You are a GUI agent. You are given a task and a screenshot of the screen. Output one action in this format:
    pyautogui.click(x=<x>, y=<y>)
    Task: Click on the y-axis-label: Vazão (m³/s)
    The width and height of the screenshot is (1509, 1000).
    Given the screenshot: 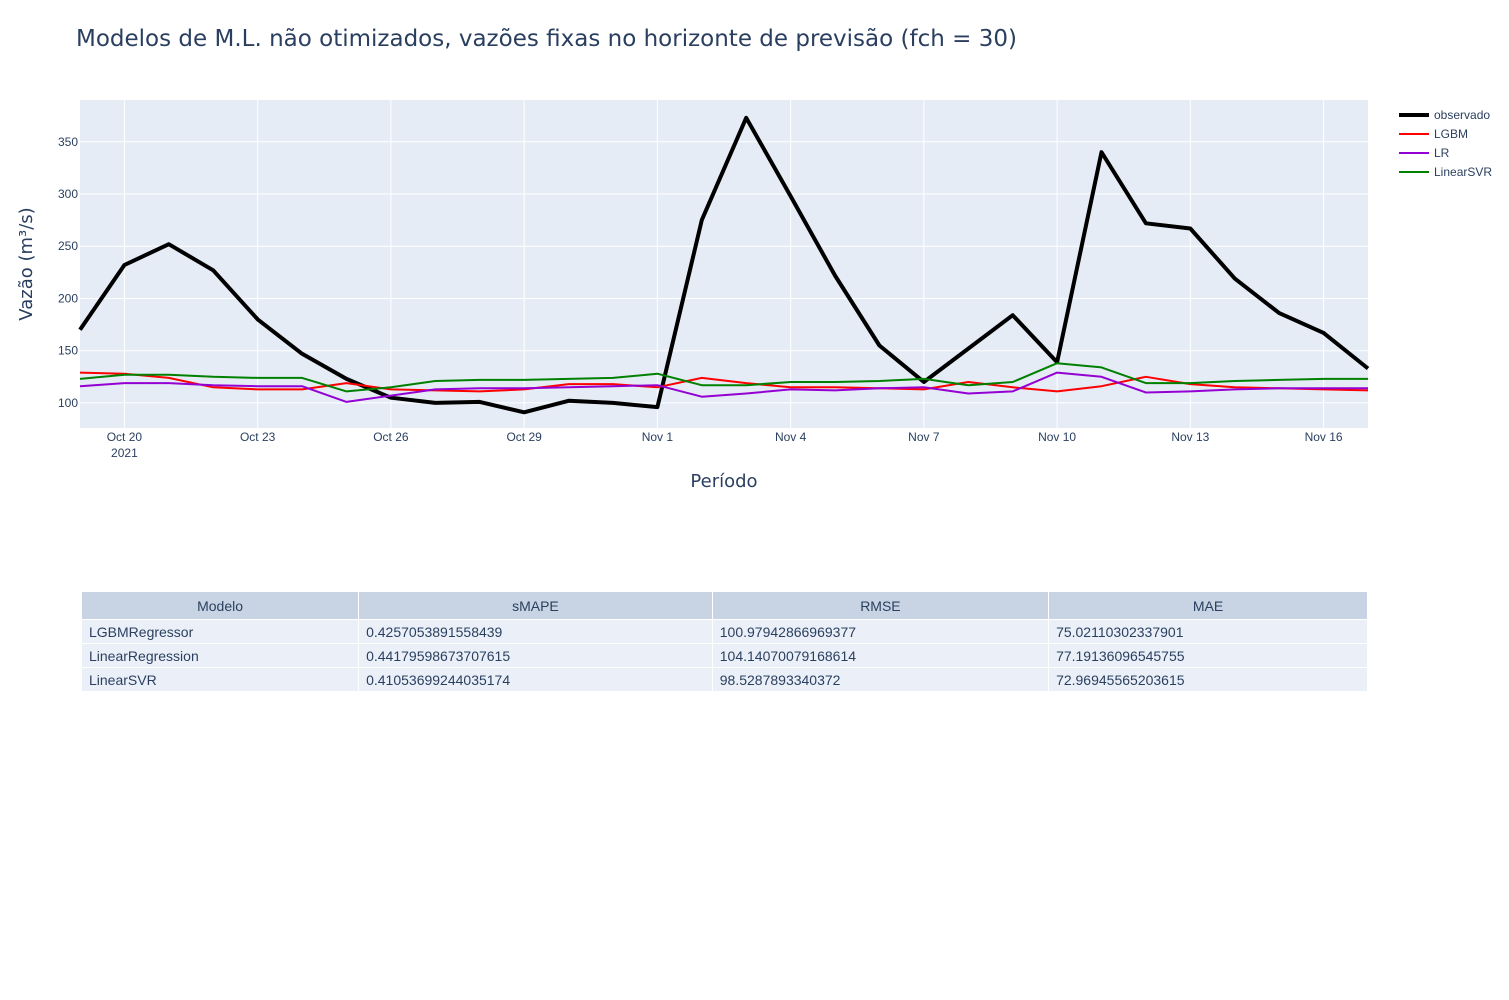 What is the action you would take?
    pyautogui.click(x=26, y=263)
    